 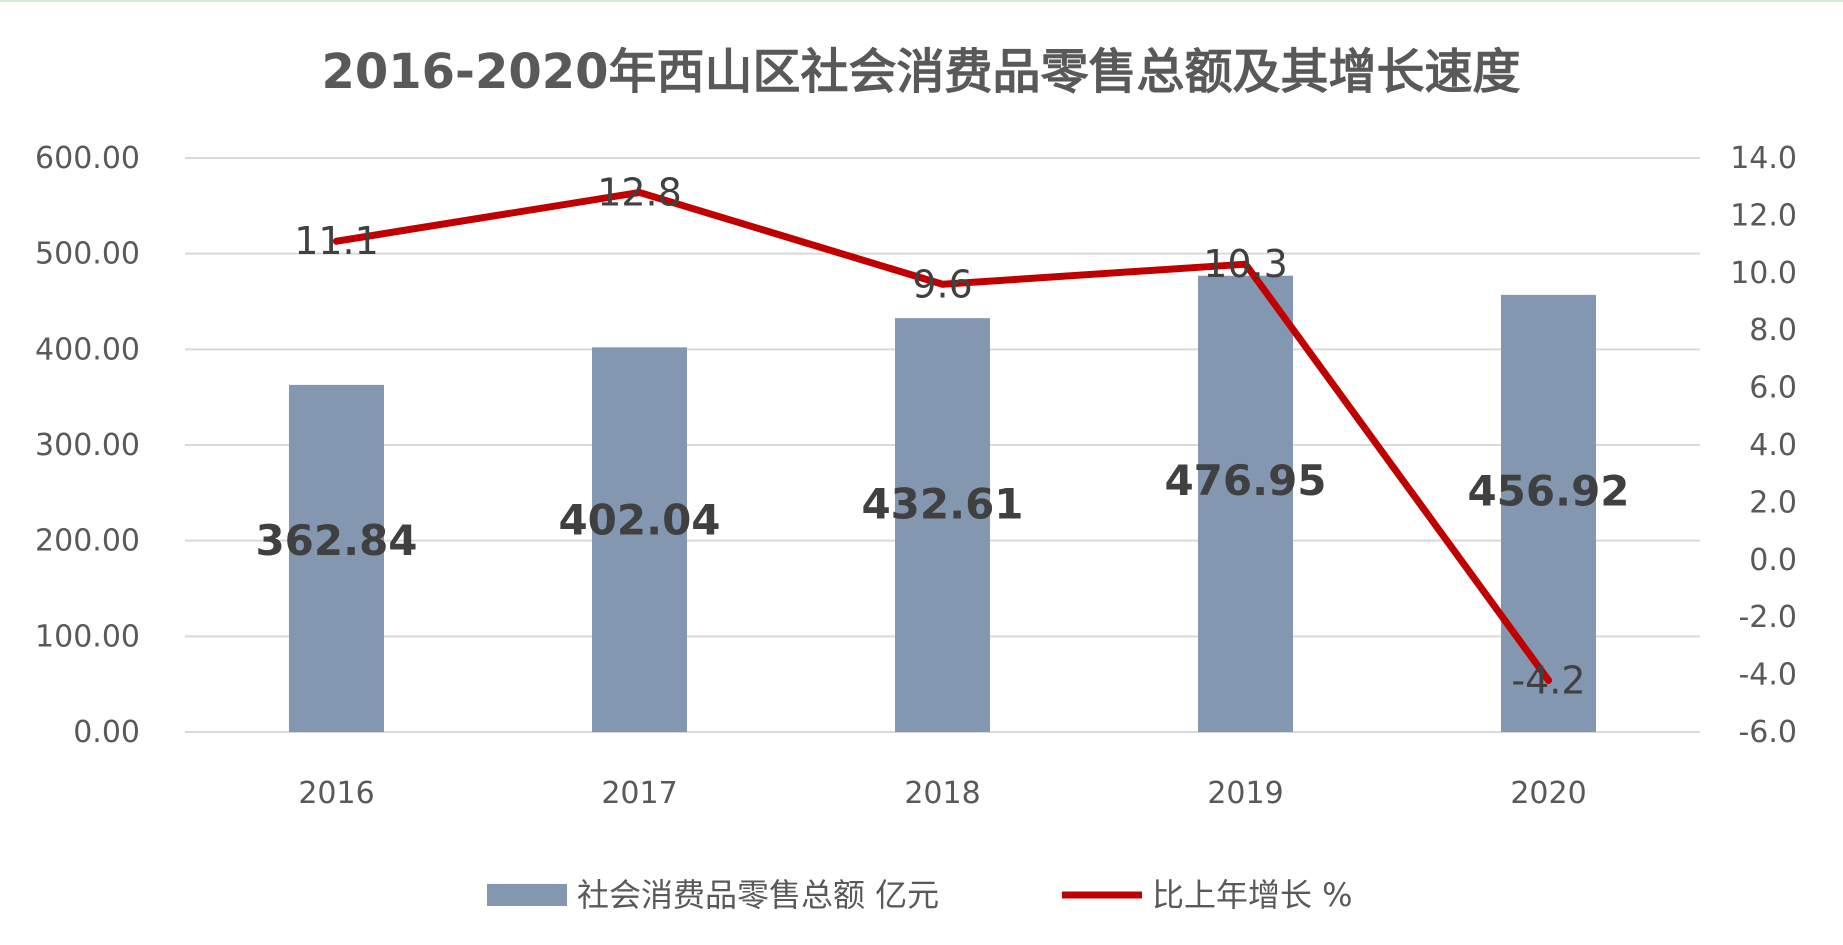 I want to click on bar-data-labels: 362.84 402.04 432.61 476.95 456.92, so click(x=942, y=510).